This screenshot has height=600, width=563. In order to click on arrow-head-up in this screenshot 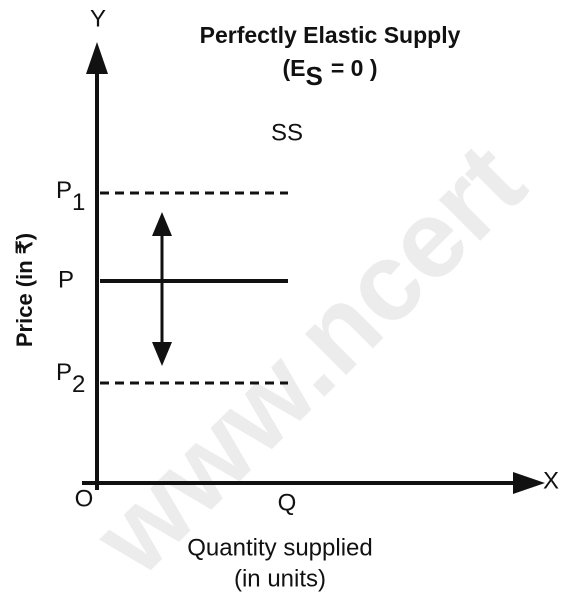, I will do `click(162, 224)`.